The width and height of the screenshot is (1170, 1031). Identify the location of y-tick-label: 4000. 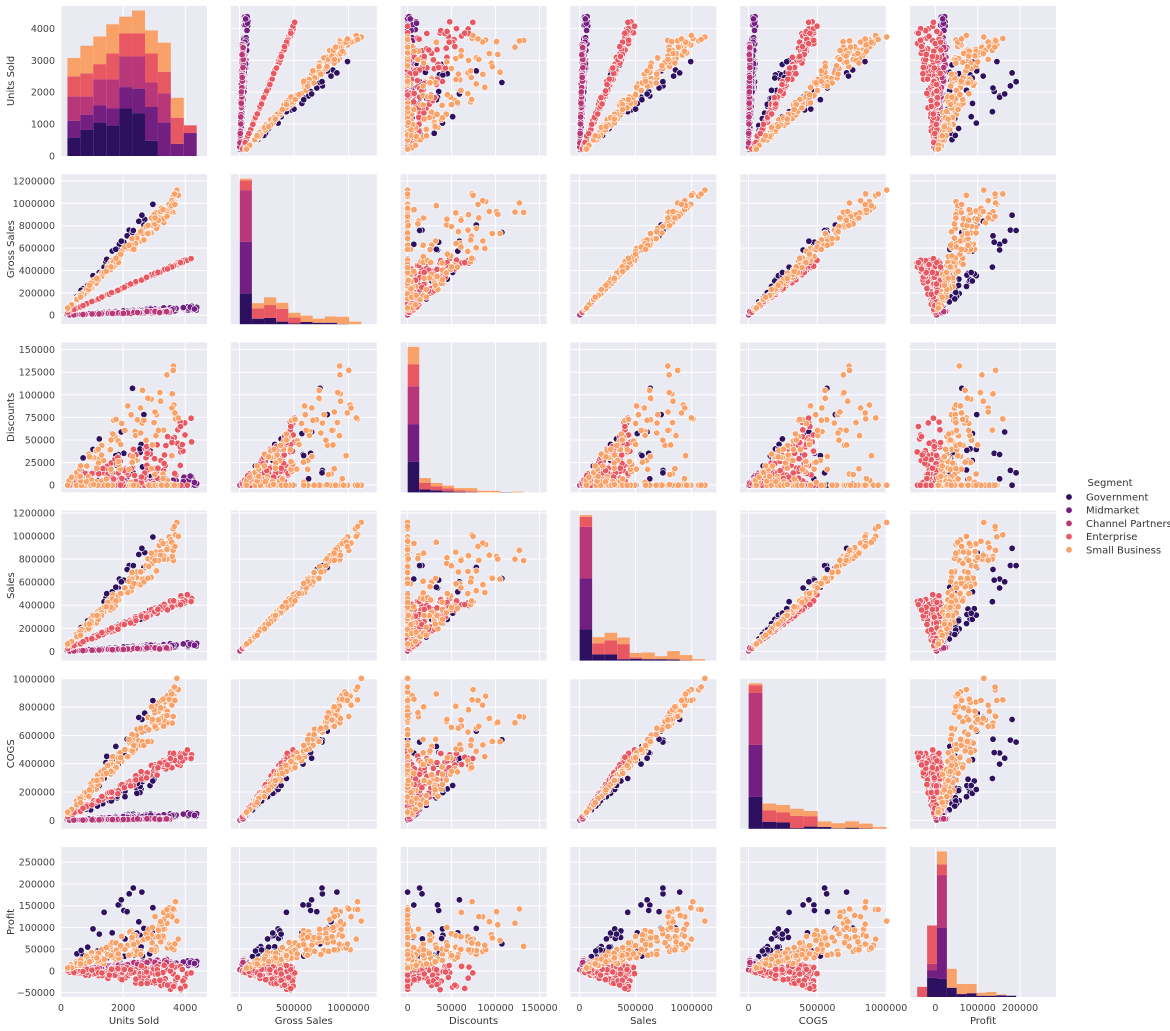
(43, 29).